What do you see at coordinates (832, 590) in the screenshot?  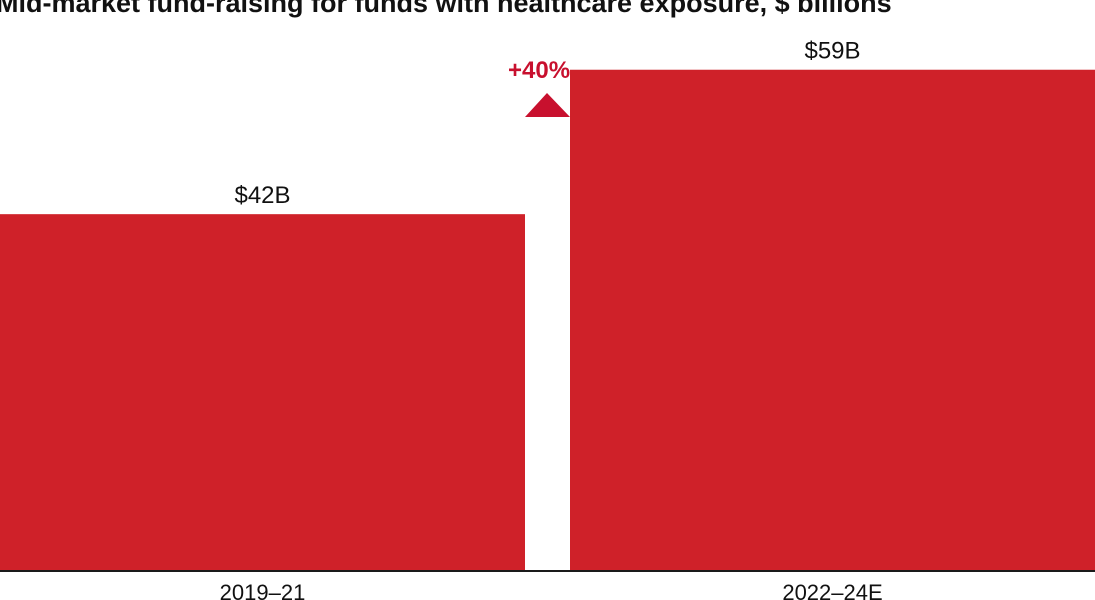 I see `x-tick-label: 2022–24E` at bounding box center [832, 590].